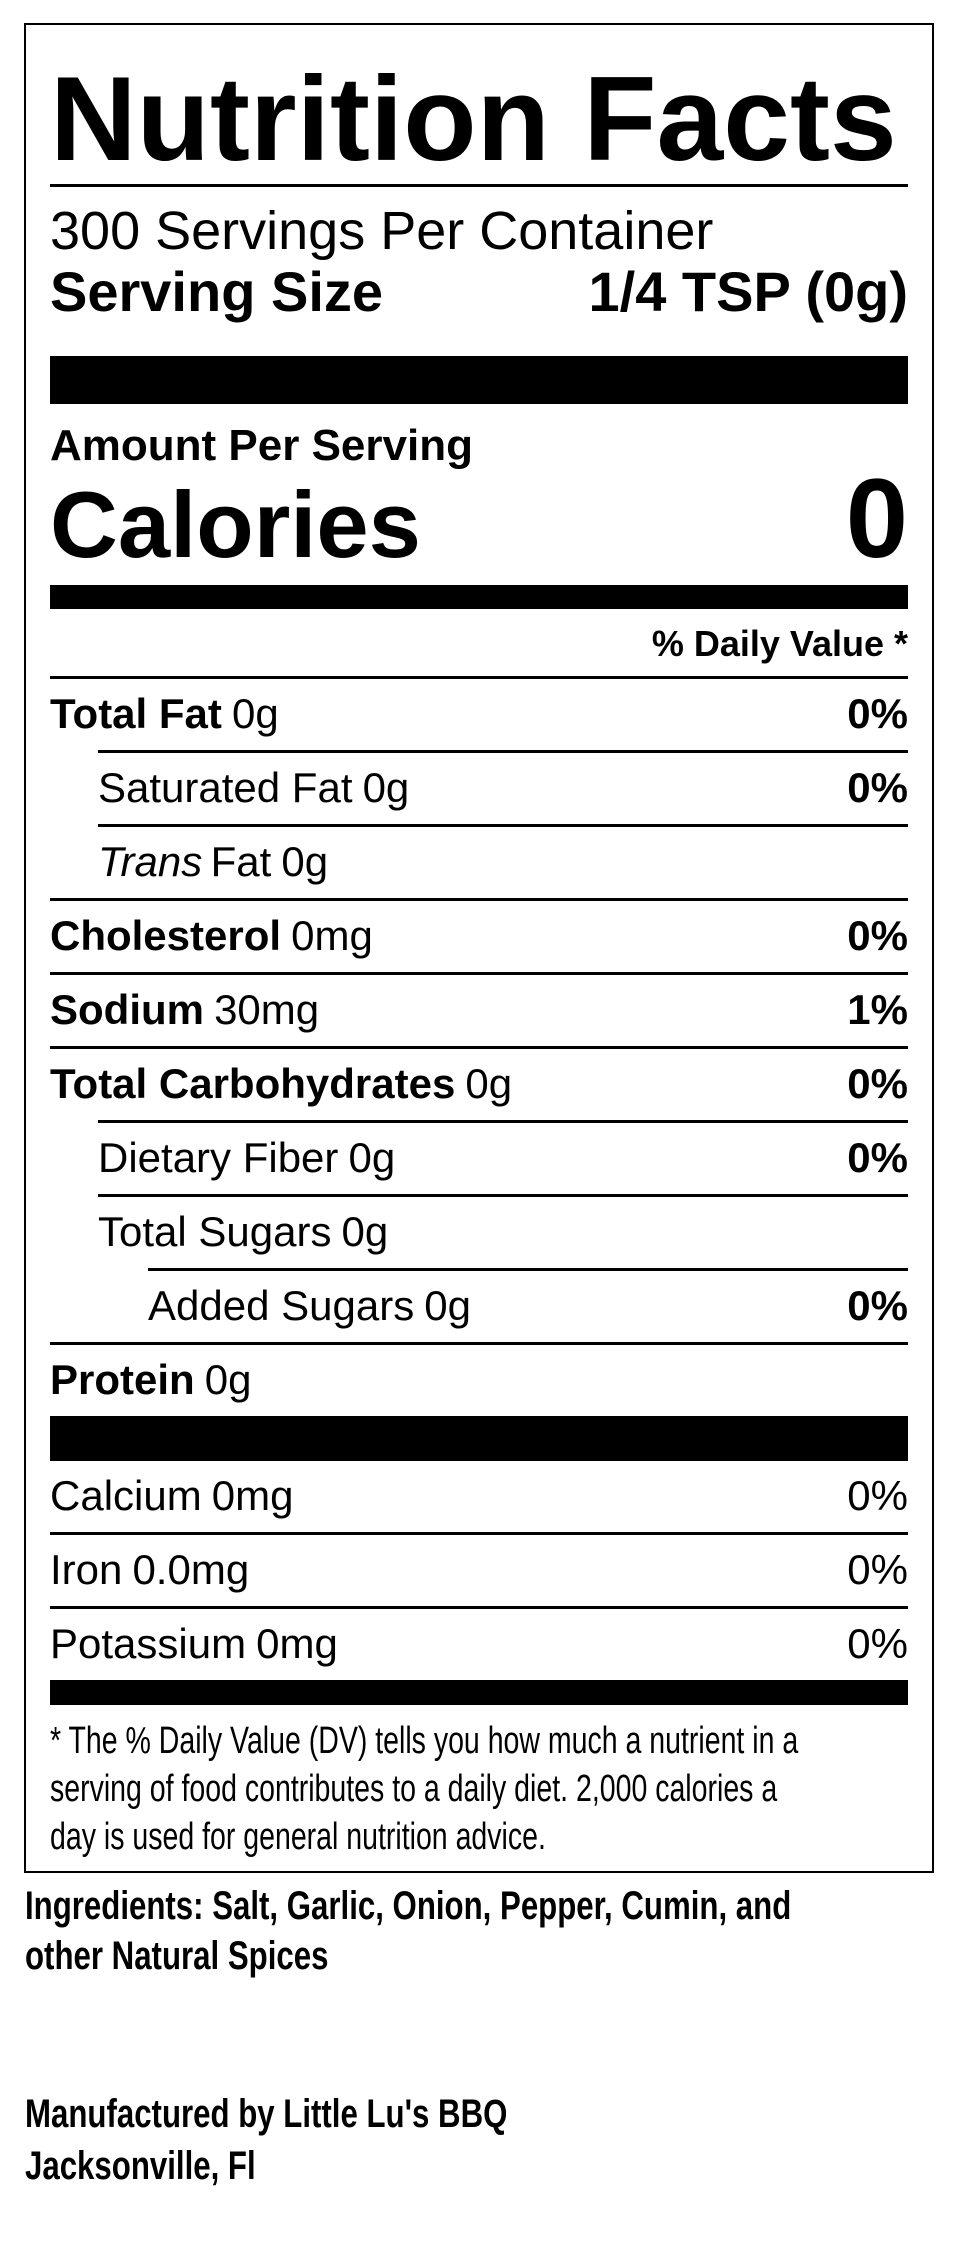 Image resolution: width=960 pixels, height=2268 pixels. What do you see at coordinates (211, 935) in the screenshot?
I see `nutrient-name-amount: Cholesterol 0mg` at bounding box center [211, 935].